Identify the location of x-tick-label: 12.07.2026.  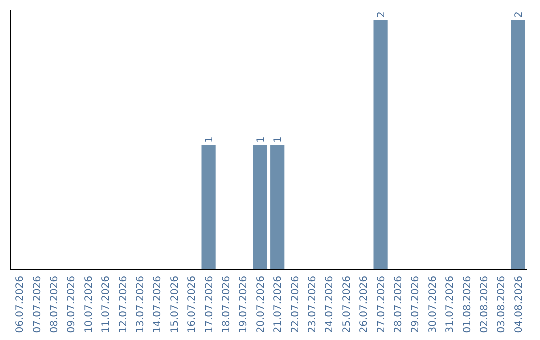
(124, 305).